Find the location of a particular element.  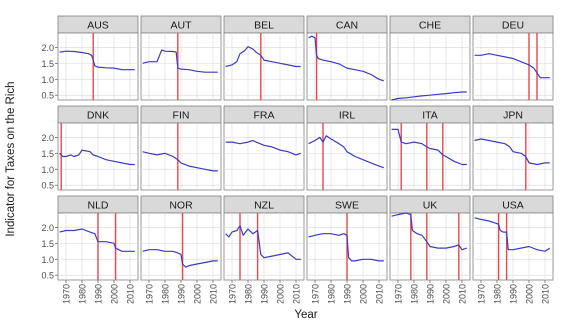

facet-strip-label: FIN is located at coordinates (181, 116).